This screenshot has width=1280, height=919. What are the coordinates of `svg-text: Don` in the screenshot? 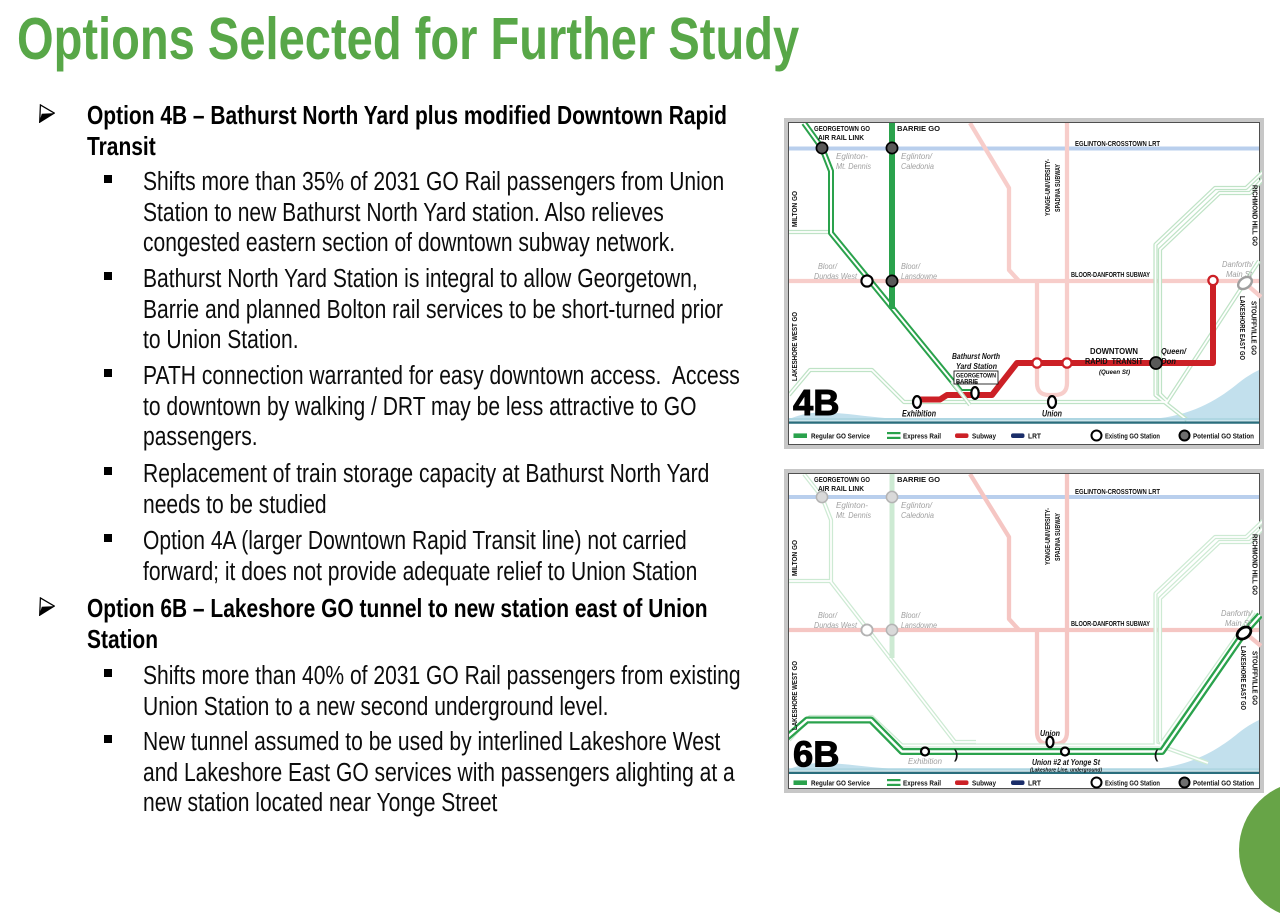 It's located at (1168, 361).